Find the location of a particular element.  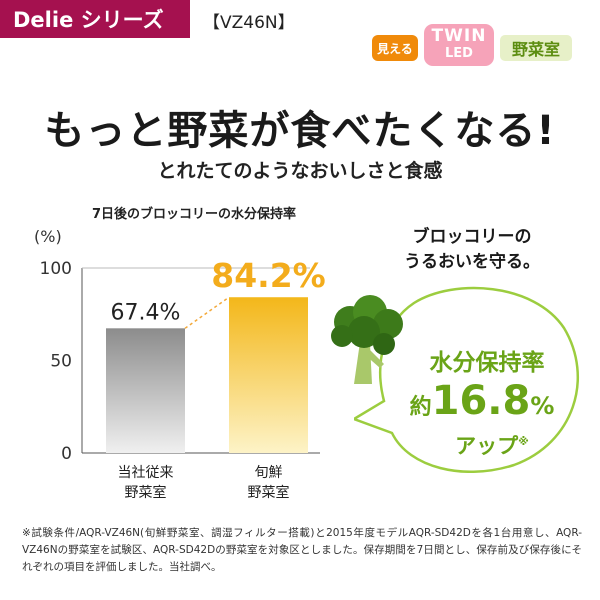

y-axis-unit-label: (%) is located at coordinates (48, 236).